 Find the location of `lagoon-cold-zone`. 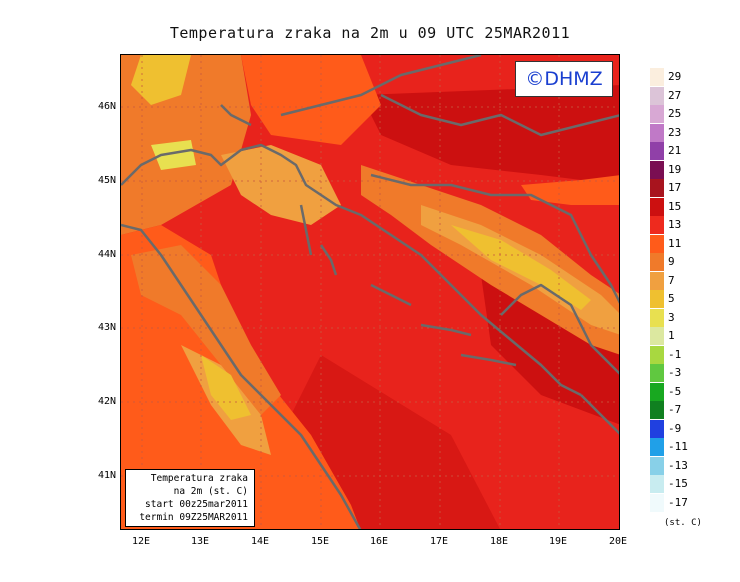

lagoon-cold-zone is located at coordinates (173, 155).